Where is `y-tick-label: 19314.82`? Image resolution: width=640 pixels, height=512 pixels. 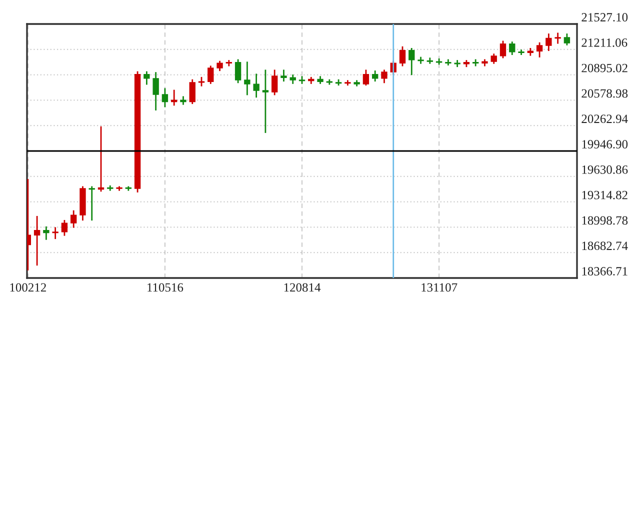
y-tick-label: 19314.82 is located at coordinates (605, 195).